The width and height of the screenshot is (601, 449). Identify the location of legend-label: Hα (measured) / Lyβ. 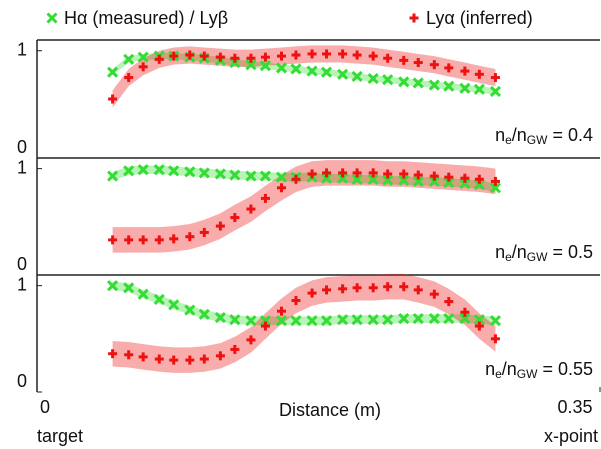
(146, 18).